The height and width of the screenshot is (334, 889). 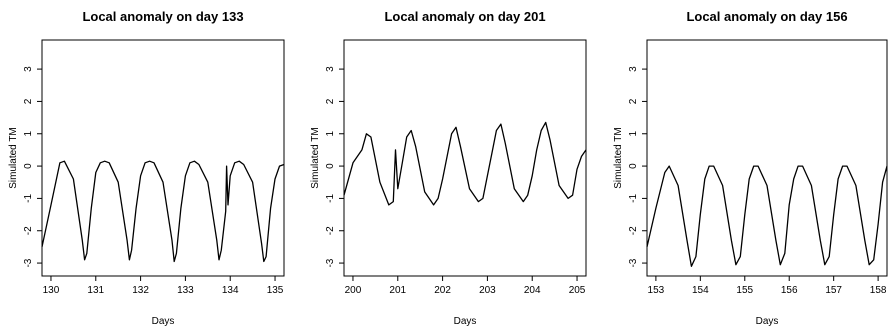 I want to click on x-tick-label: 154, so click(x=700, y=290).